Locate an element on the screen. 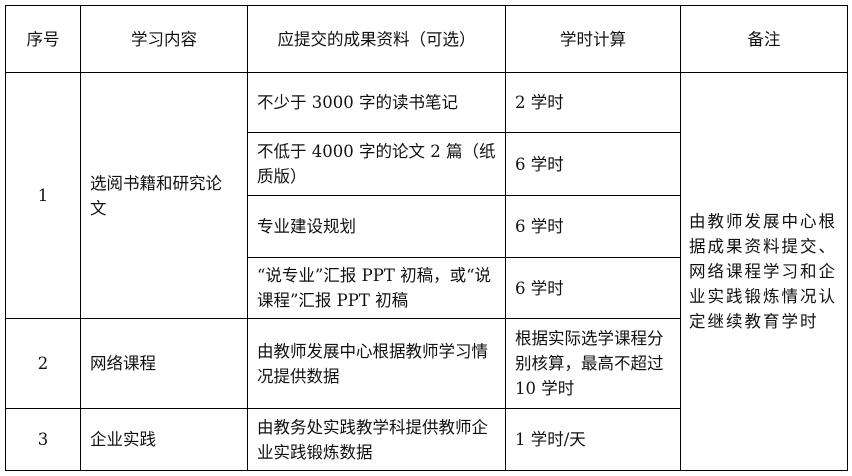  material-cell: 不少于 3000 字的读书笔记 is located at coordinates (376, 102).